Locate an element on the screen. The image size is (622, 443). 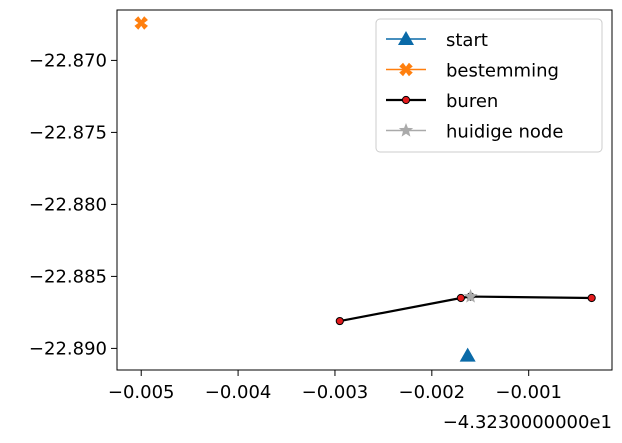
legend: start bestemming buren huidige node is located at coordinates (489, 85).